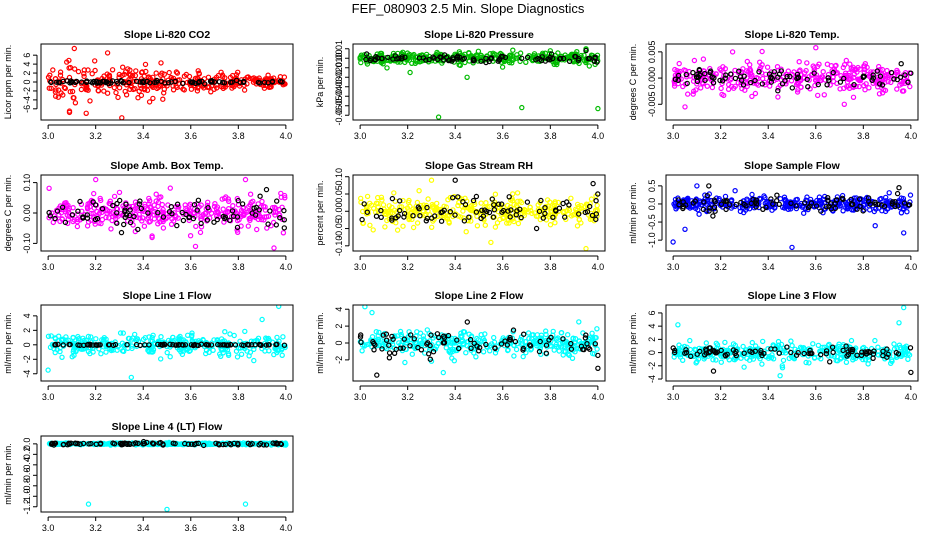 The width and height of the screenshot is (936, 540). I want to click on x-tick-label: 3.4, so click(143, 267).